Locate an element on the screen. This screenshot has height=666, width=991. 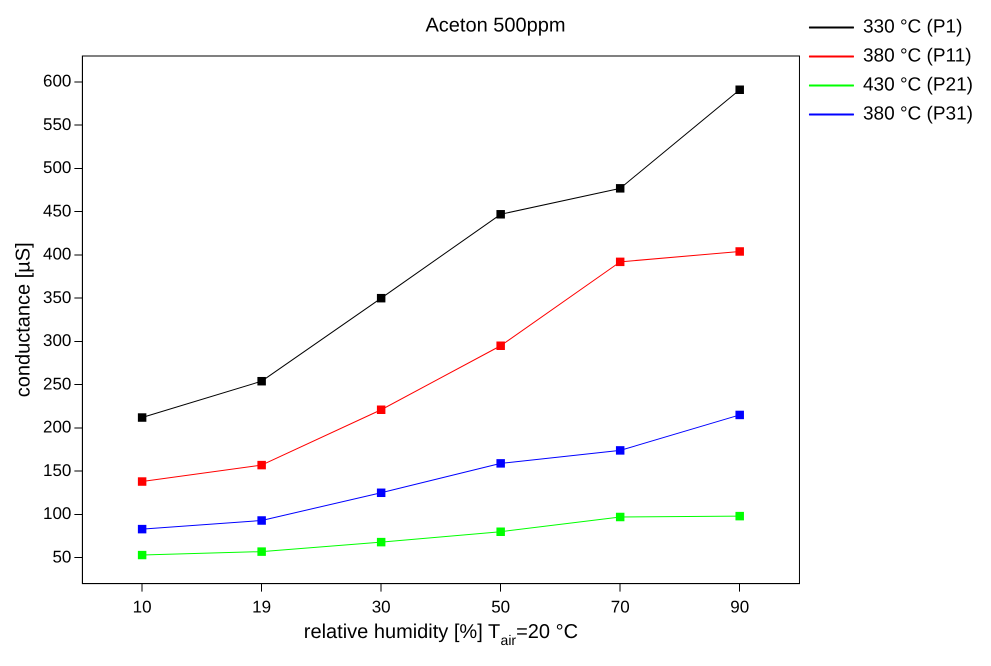
legend-label: 380 °C (P31) is located at coordinates (918, 114).